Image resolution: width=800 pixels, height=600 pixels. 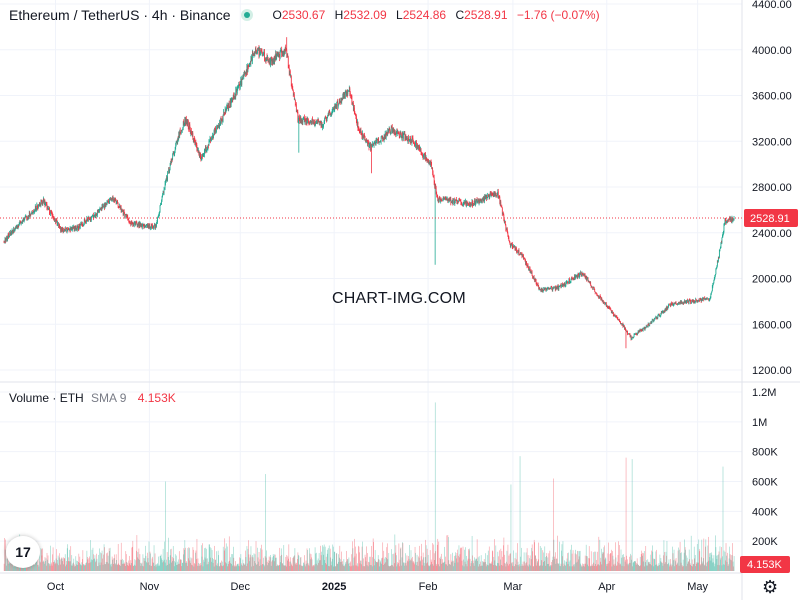 What do you see at coordinates (120, 15) in the screenshot?
I see `symbol-title: Ethereum / TetherUS · 4h · Binance` at bounding box center [120, 15].